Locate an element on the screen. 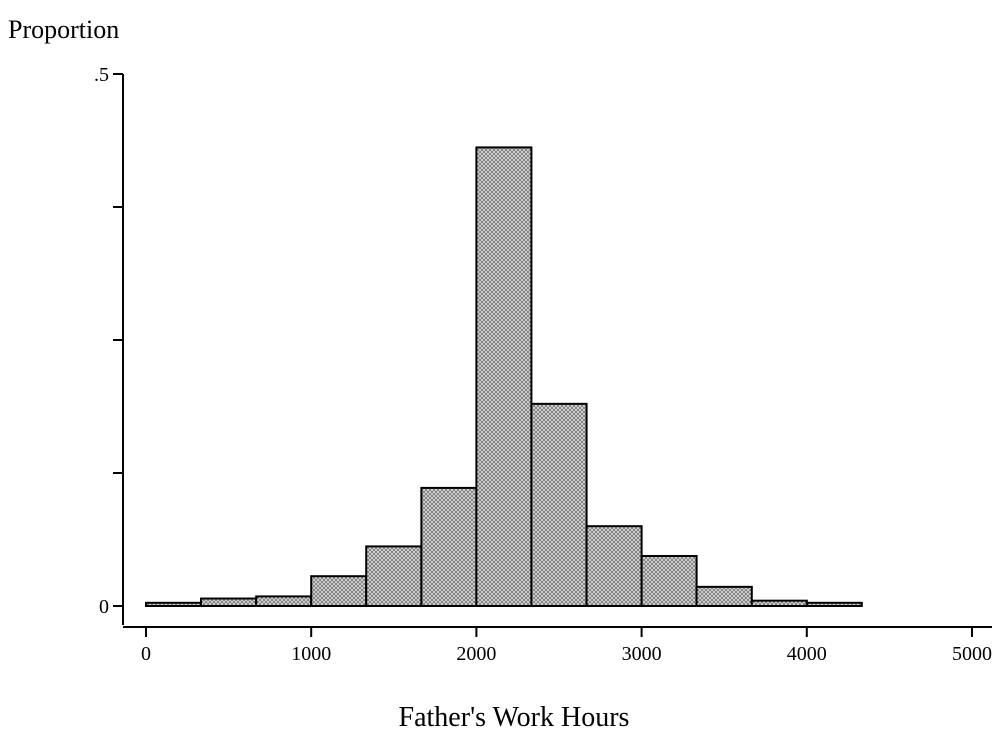  x-tick-label: 5000 is located at coordinates (972, 654).